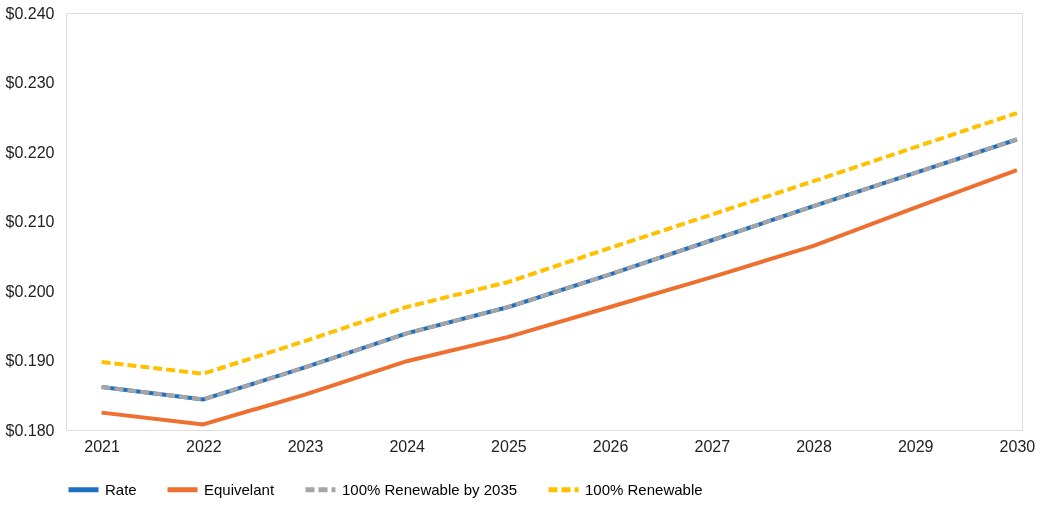 This screenshot has width=1055, height=514. I want to click on y-tick-label: $0.200, so click(30, 291).